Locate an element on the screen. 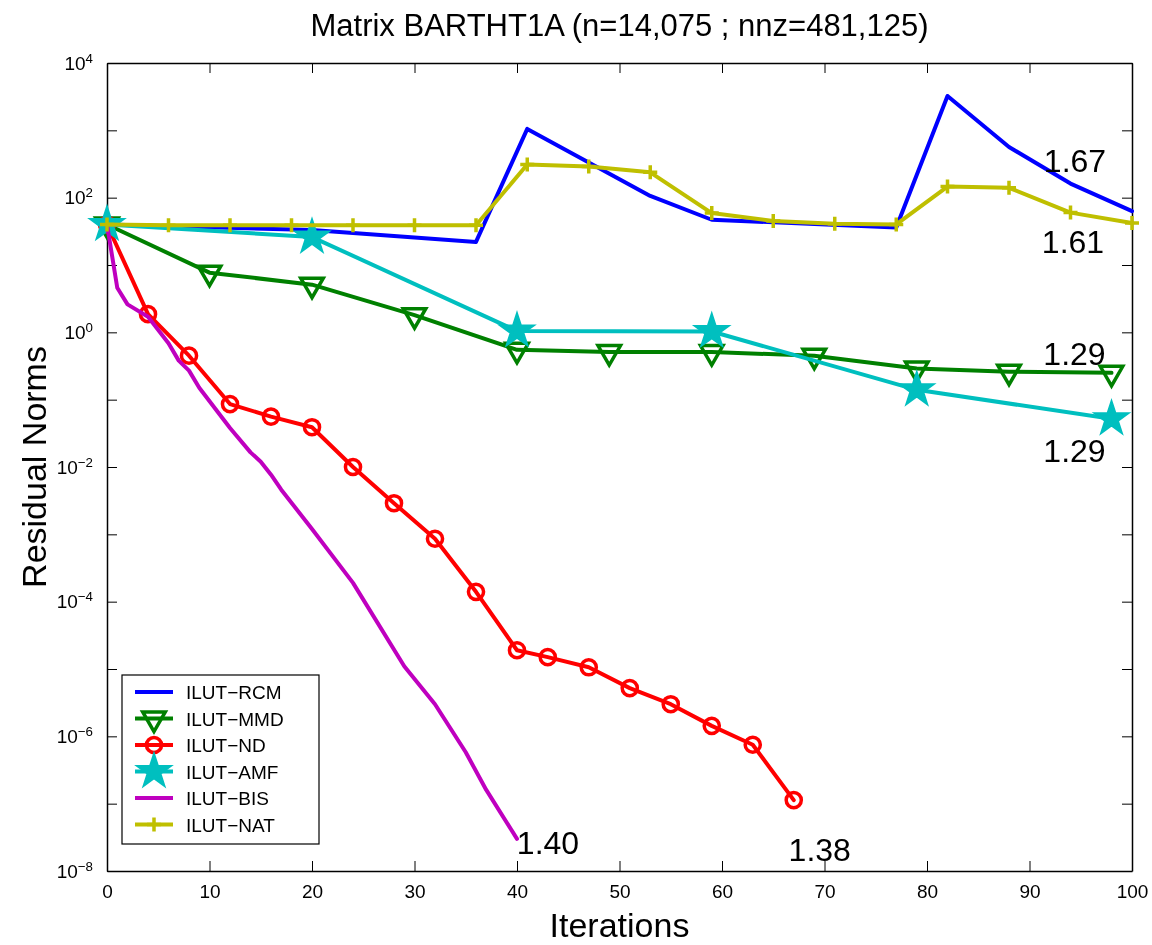 The image size is (1152, 945). x-axis-title: Iterations is located at coordinates (619, 925).